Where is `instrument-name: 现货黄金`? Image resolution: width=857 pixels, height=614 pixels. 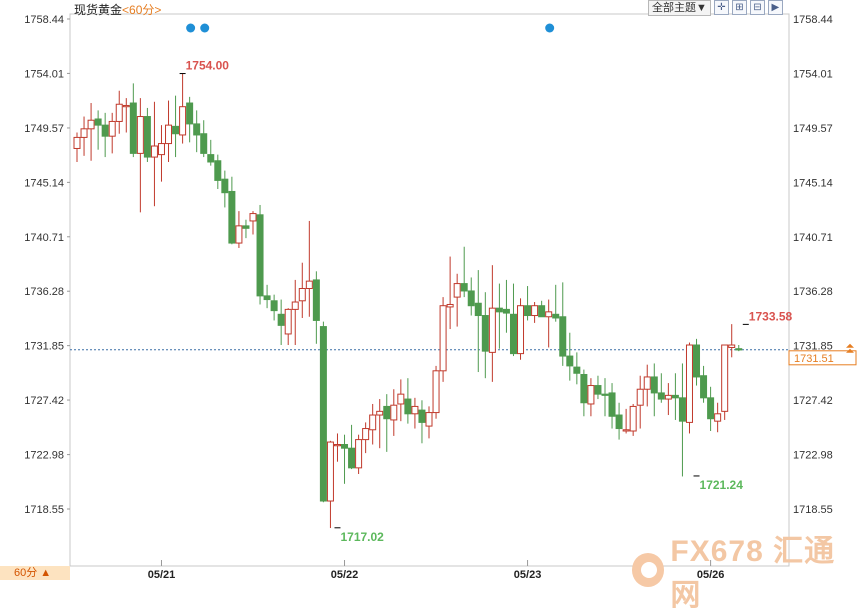
instrument-name: 现货黄金 is located at coordinates (98, 10).